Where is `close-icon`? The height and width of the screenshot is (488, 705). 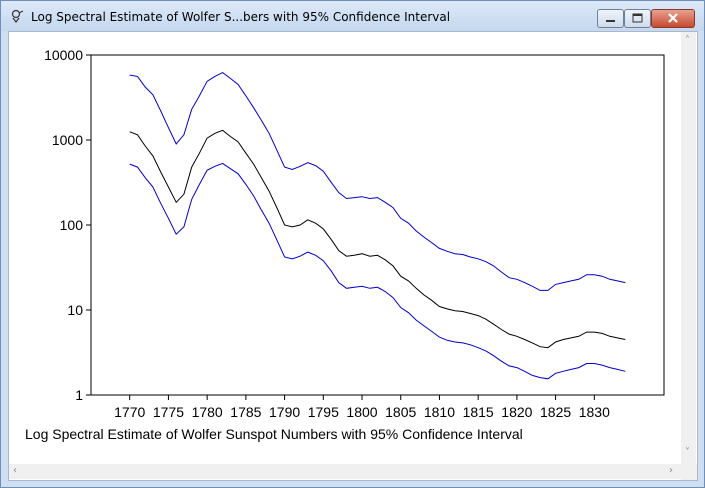 close-icon is located at coordinates (673, 18).